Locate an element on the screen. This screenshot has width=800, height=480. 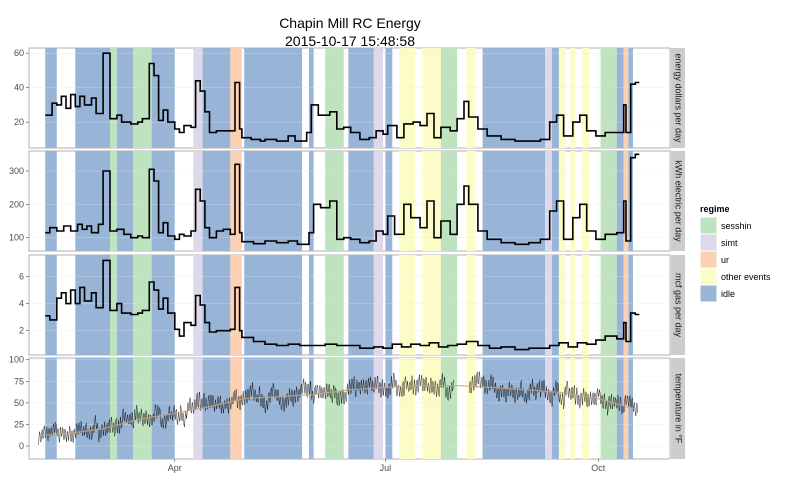
y-tick-label: 40 is located at coordinates (19, 88).